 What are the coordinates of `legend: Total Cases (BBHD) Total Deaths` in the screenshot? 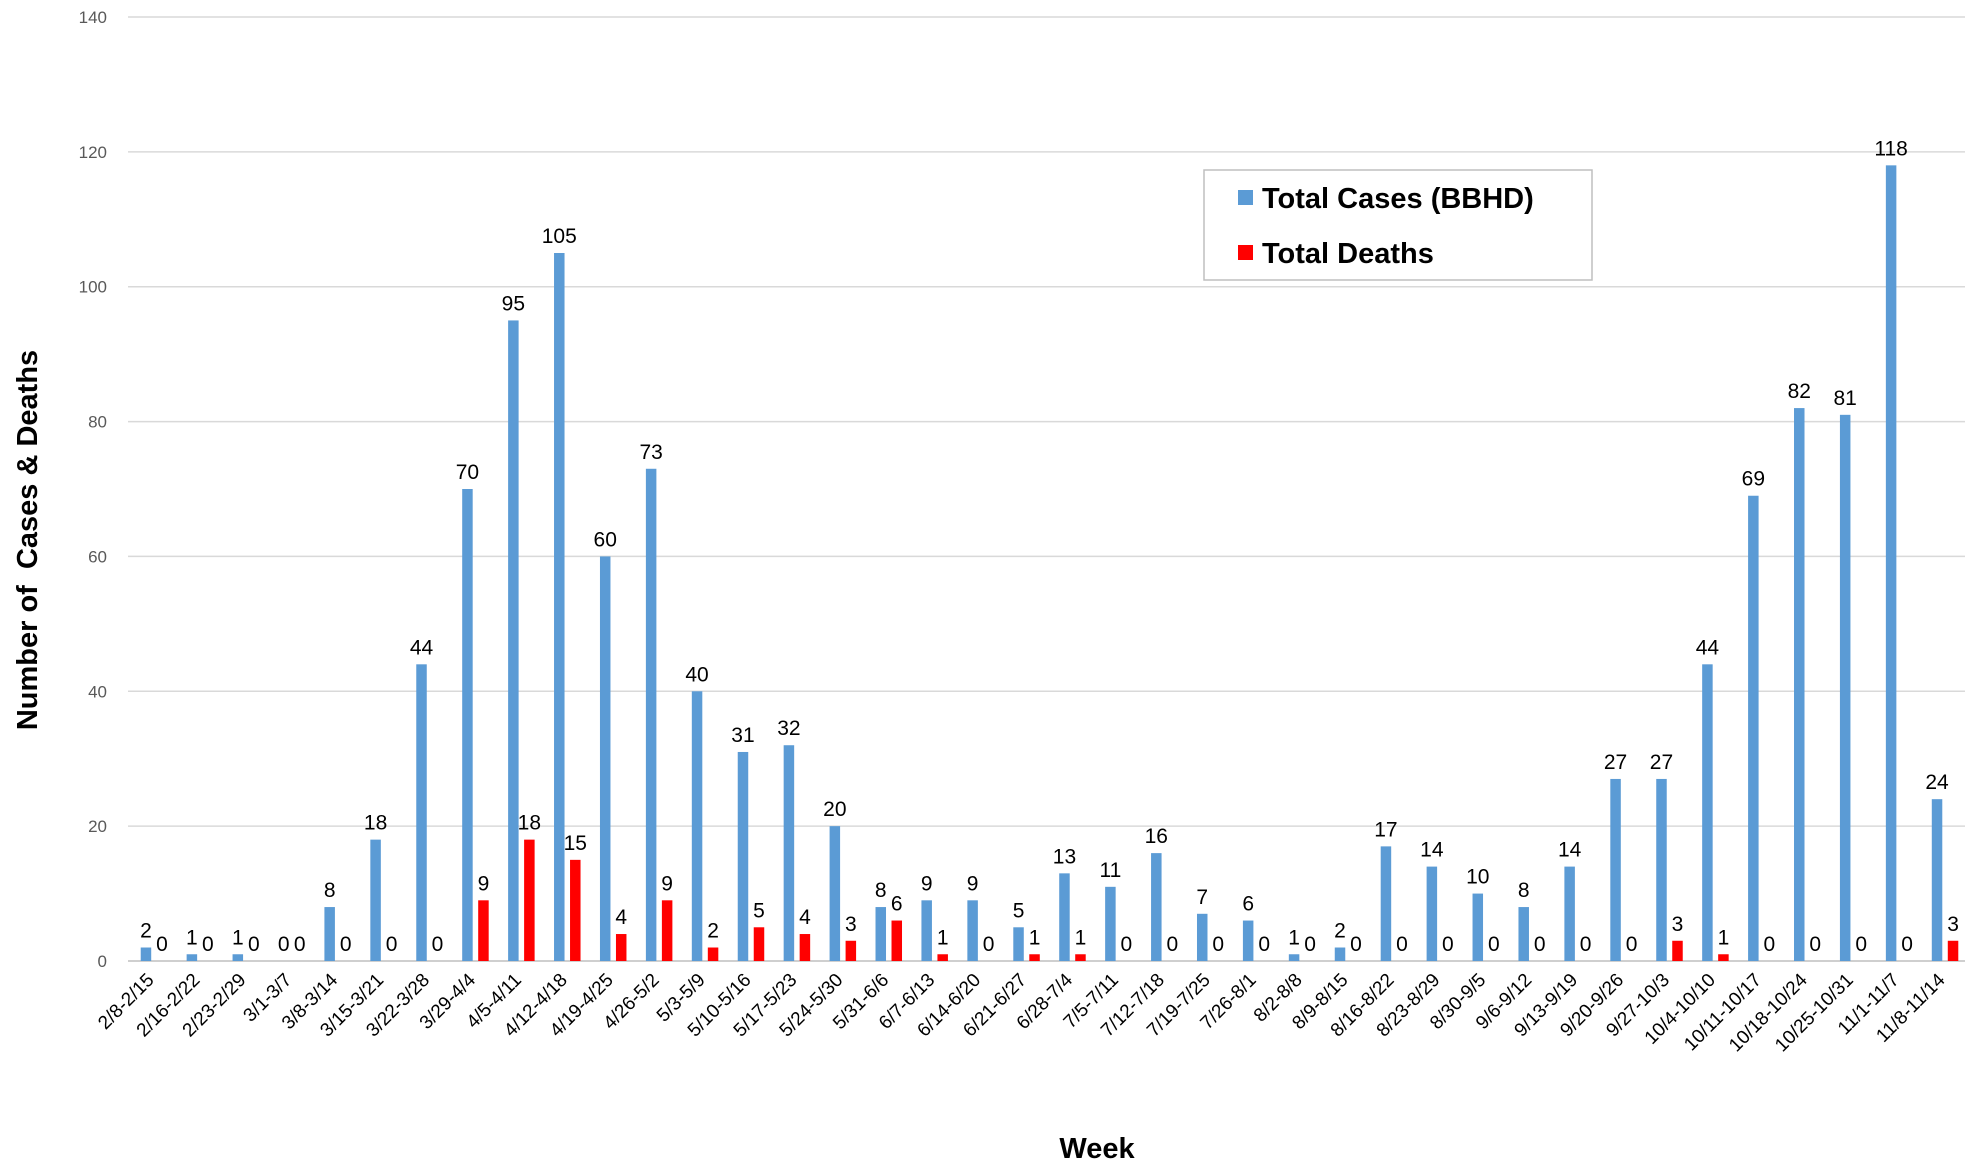 It's located at (1398, 225).